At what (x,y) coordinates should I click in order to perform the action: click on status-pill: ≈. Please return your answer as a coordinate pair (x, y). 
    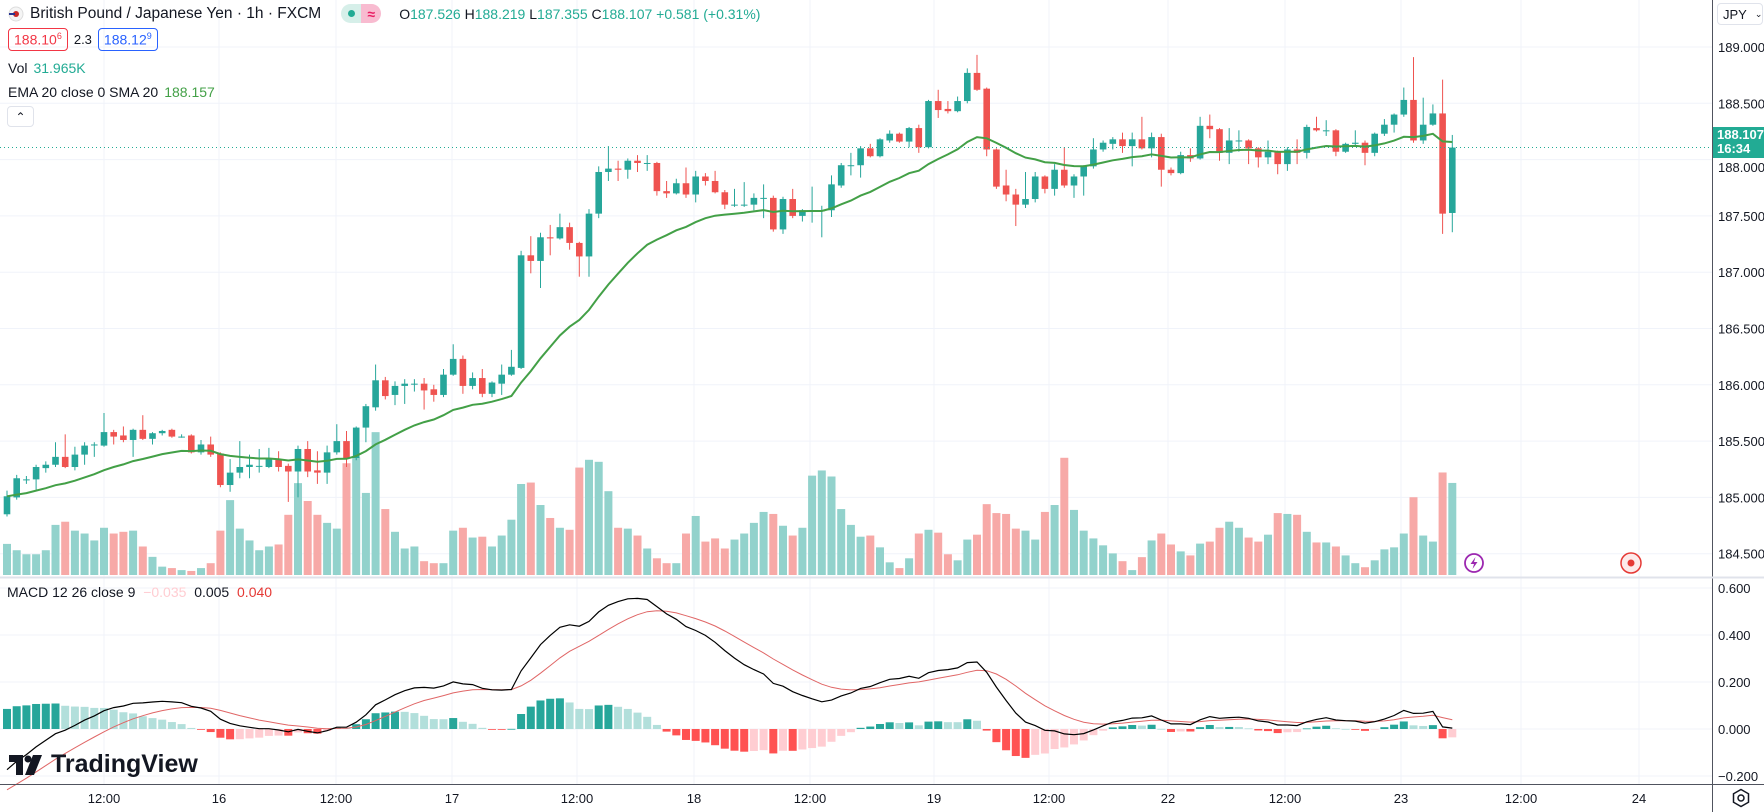
    Looking at the image, I should click on (361, 13).